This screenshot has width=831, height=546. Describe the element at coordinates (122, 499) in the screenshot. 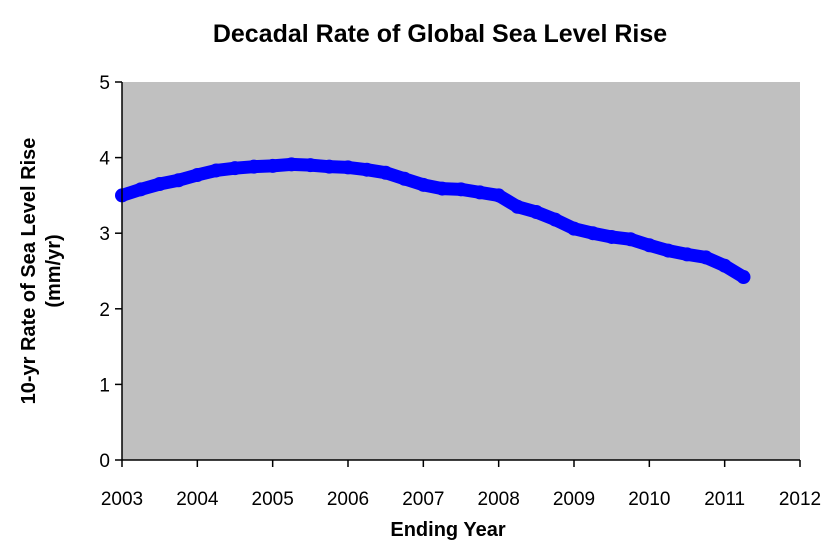

I see `x-tick-label: 2003` at that location.